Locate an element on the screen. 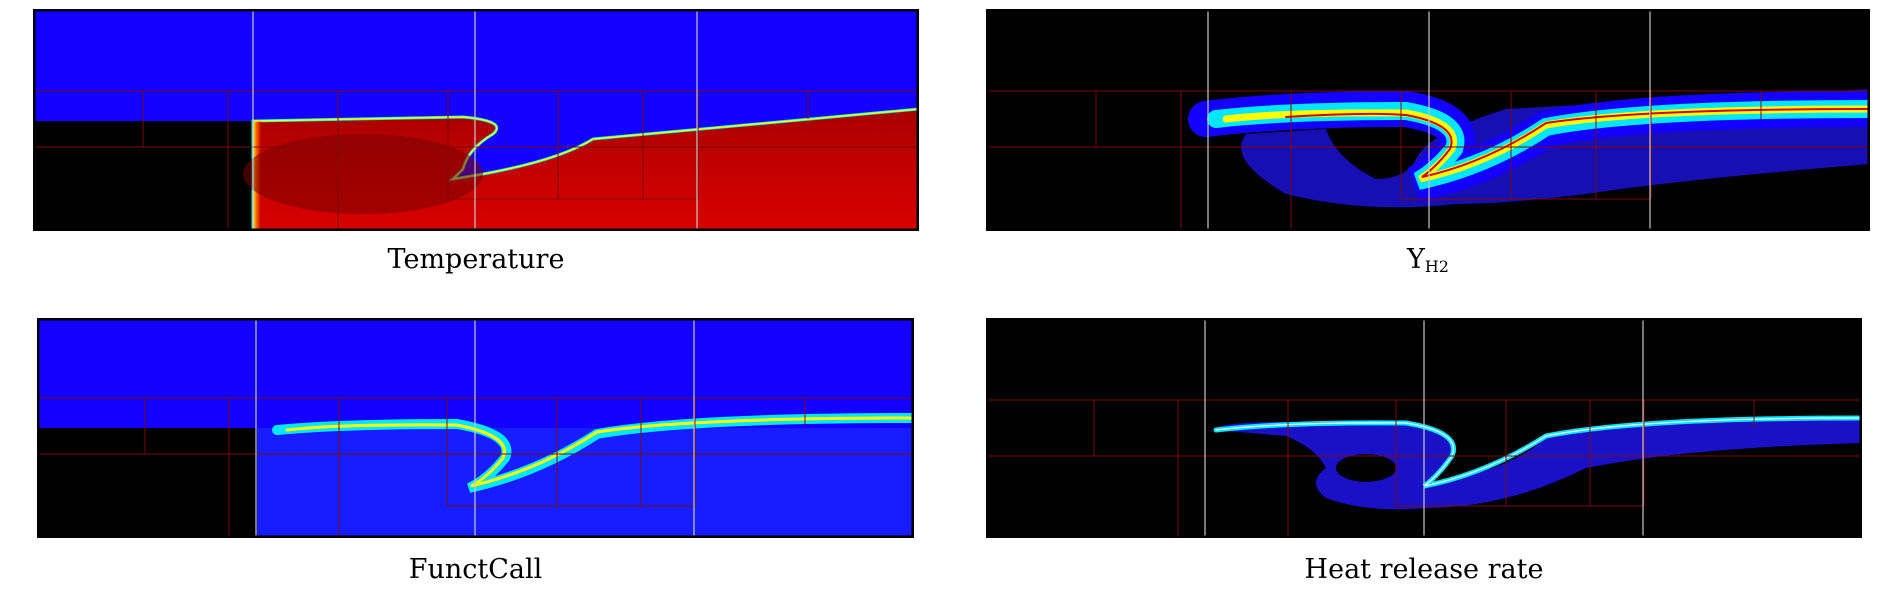 The height and width of the screenshot is (600, 1900). caption-text: Temperature is located at coordinates (476, 259).